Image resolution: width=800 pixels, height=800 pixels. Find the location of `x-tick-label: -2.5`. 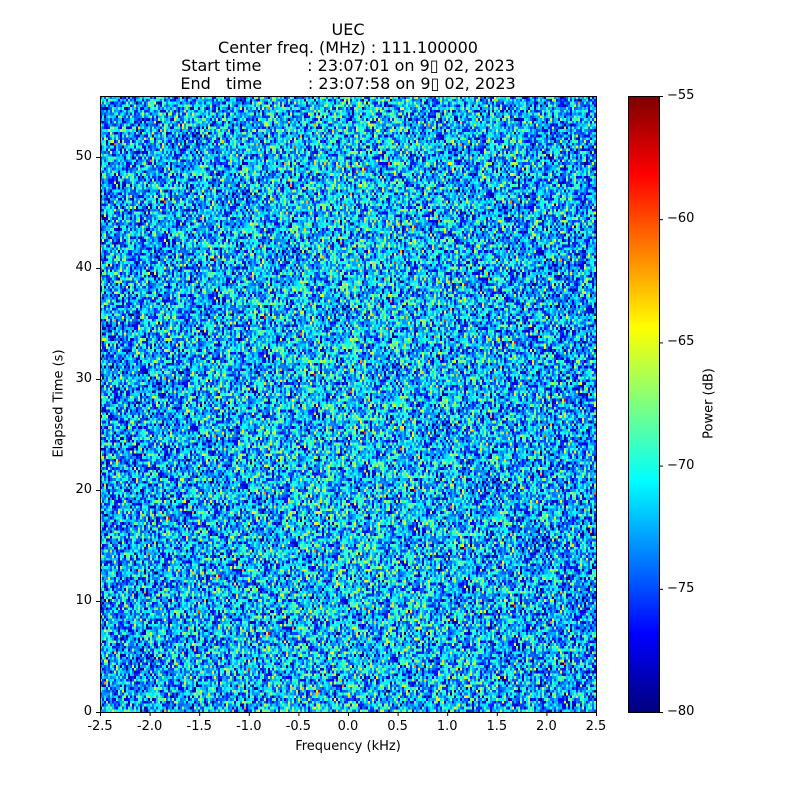

x-tick-label: -2.5 is located at coordinates (100, 726).